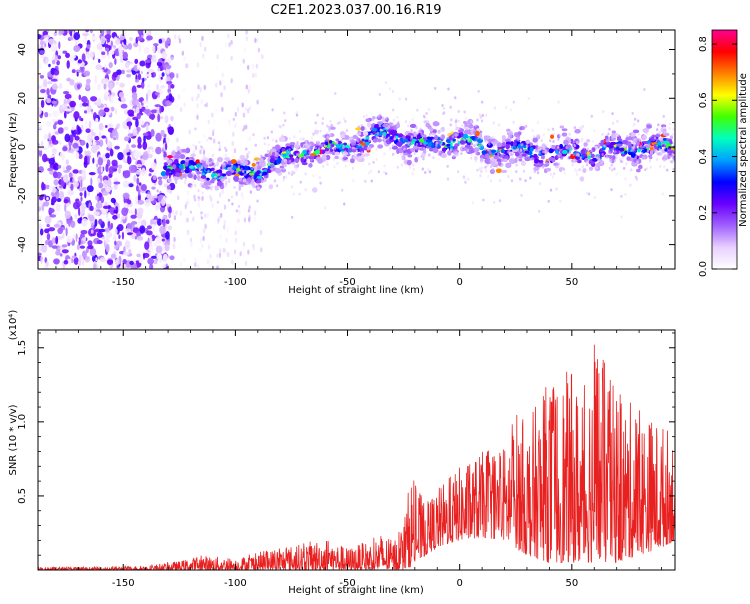 This screenshot has width=750, height=604. What do you see at coordinates (22, 422) in the screenshot?
I see `snr-y-tick-label: 1.0` at bounding box center [22, 422].